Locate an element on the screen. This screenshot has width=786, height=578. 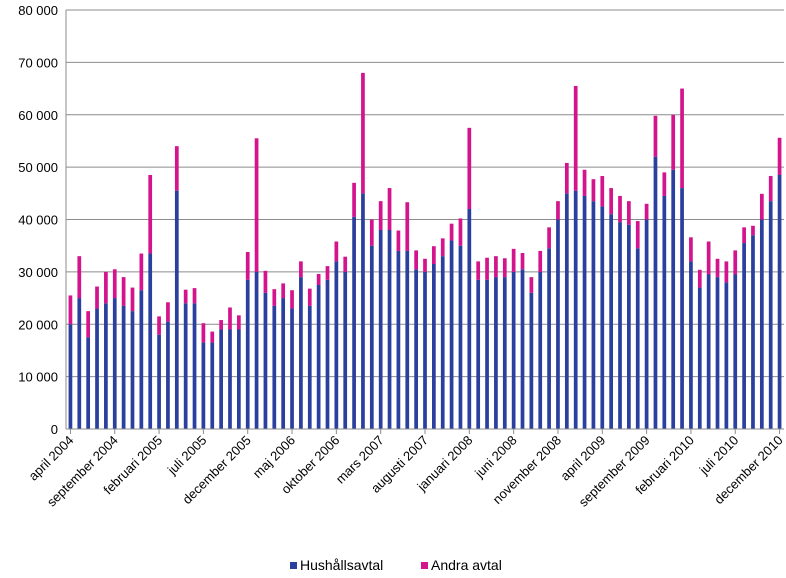
y-tick-label: 80 000 is located at coordinates (38, 10).